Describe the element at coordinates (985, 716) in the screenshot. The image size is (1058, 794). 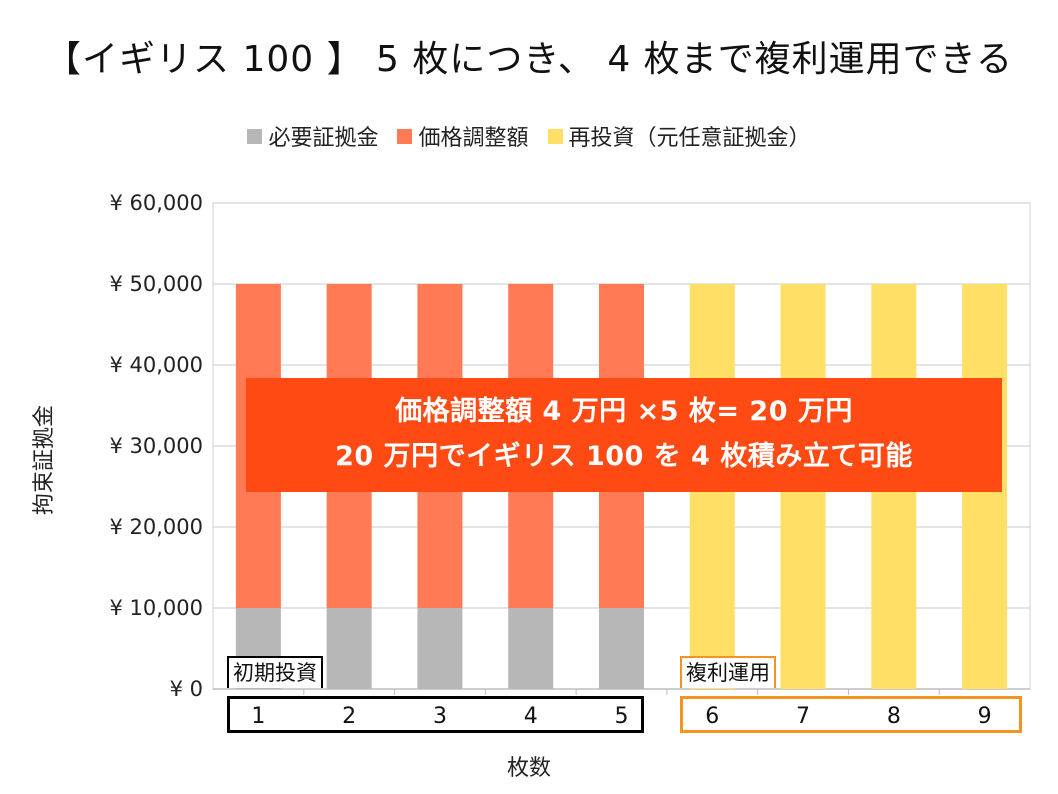
I see `x-tick-label: 9` at that location.